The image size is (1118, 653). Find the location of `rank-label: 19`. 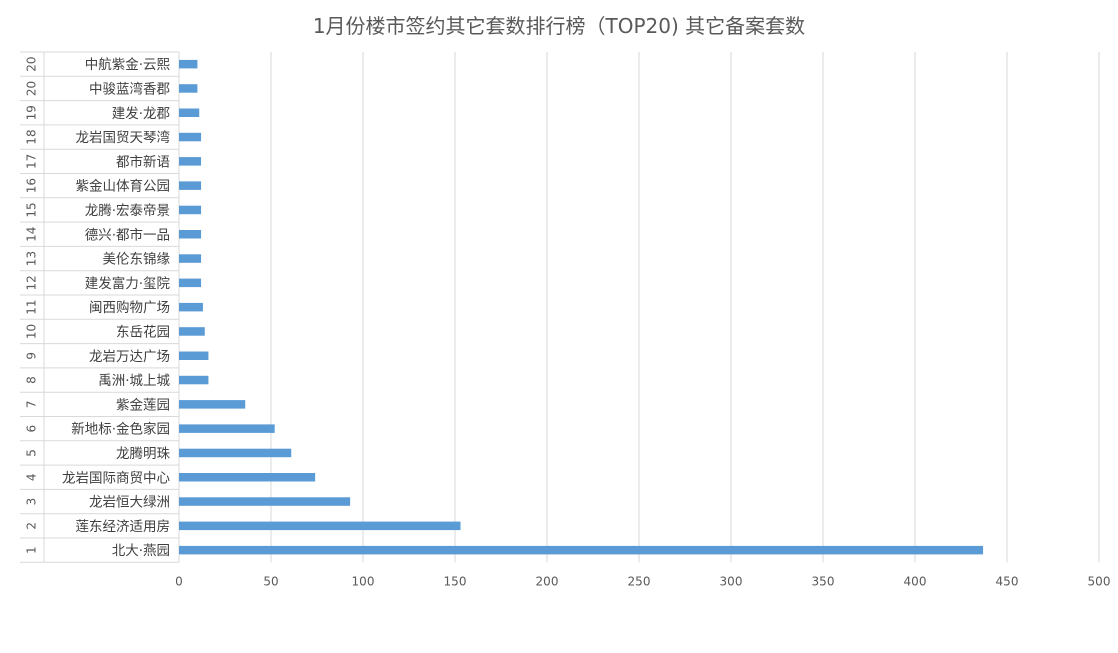

rank-label: 19 is located at coordinates (32, 112).